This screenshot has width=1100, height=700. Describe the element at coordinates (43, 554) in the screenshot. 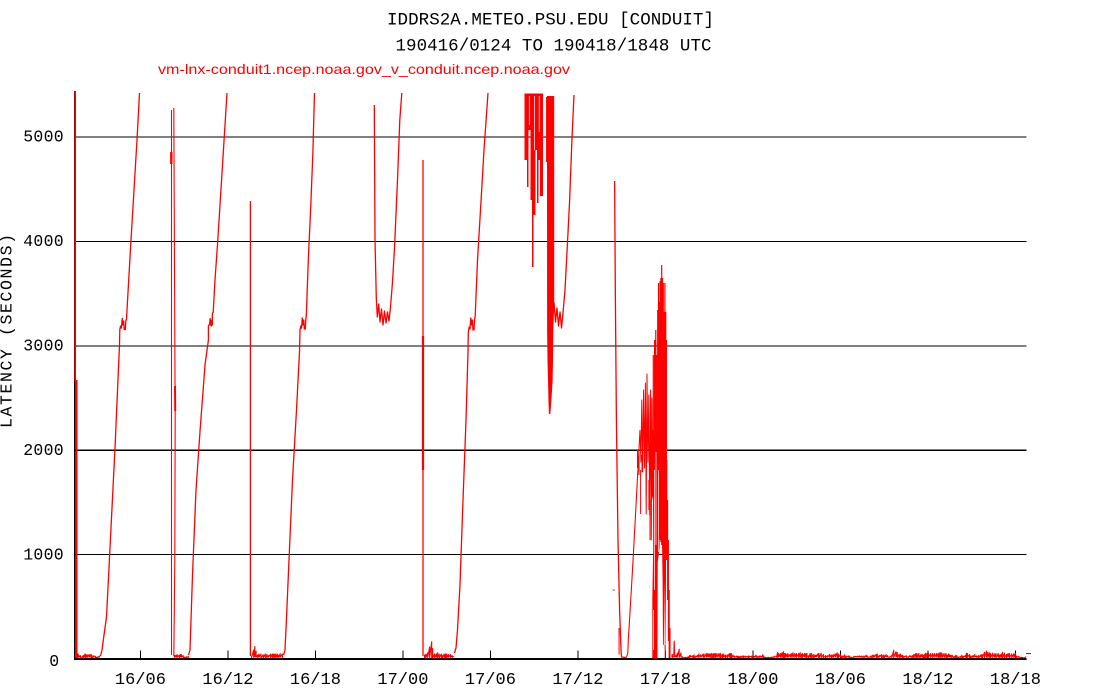

I see `svg-text: 1000` at that location.